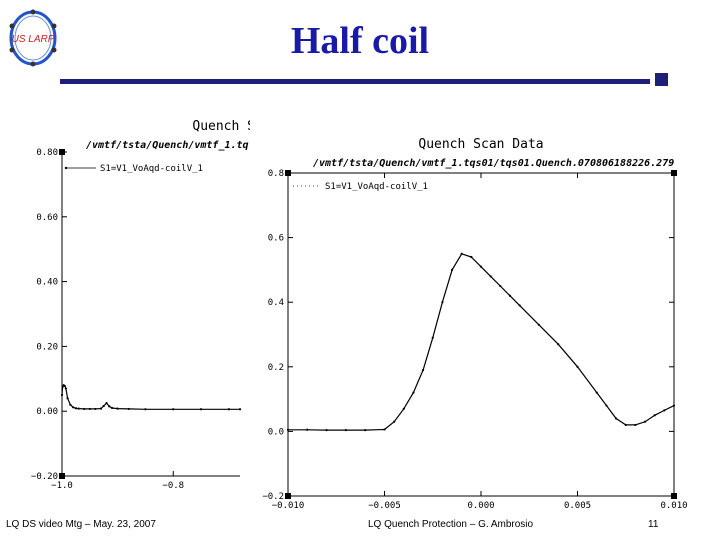  Describe the element at coordinates (151, 169) in the screenshot. I see `chart-left-legend-label: S1=V1_VoAqd-coilV_1` at that location.